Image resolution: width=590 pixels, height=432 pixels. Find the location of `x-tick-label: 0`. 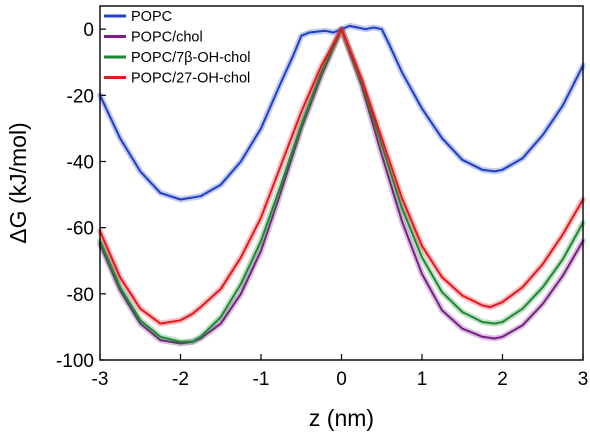

x-tick-label: 0 is located at coordinates (341, 379).